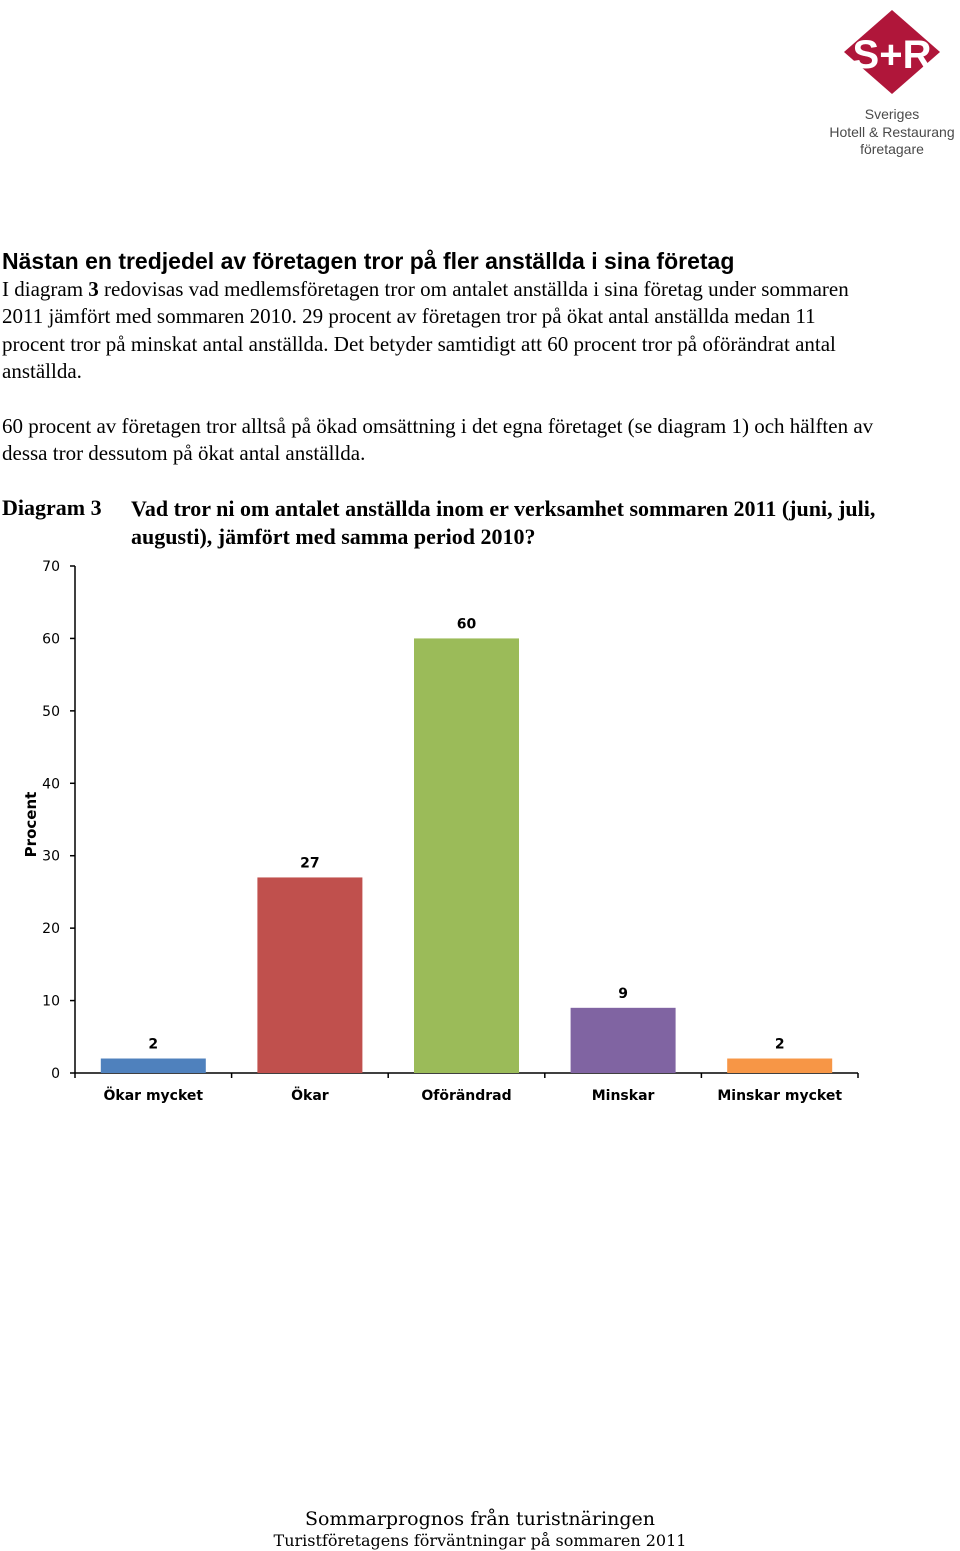 Image resolution: width=960 pixels, height=1551 pixels. Describe the element at coordinates (480, 1519) in the screenshot. I see `footer-line1: Sommarprognos från turistnäringen` at that location.